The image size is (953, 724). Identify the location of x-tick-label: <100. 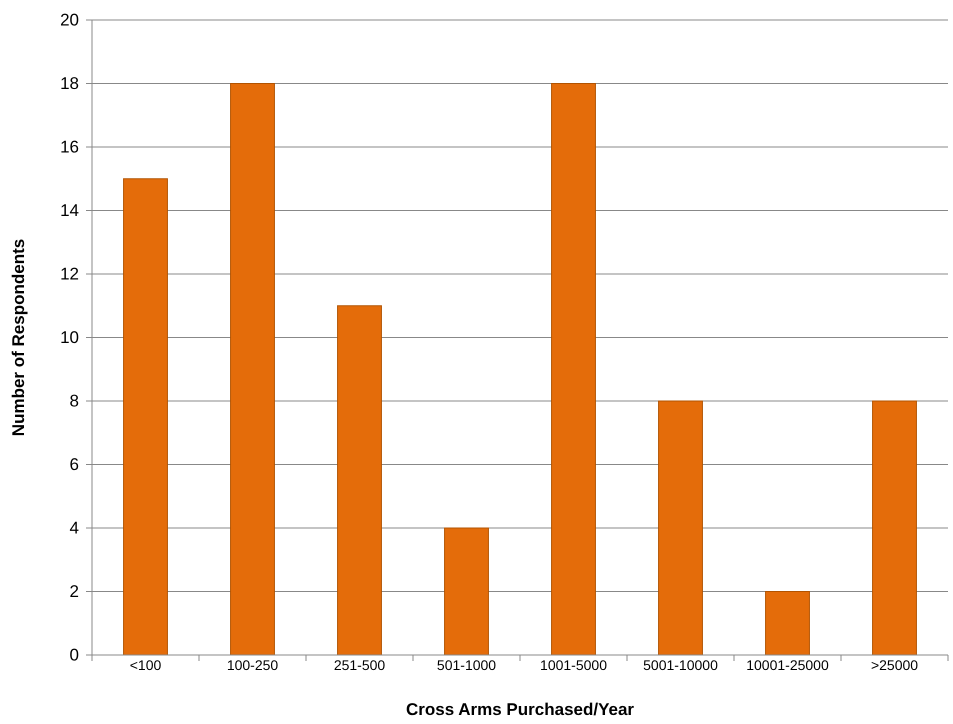
(146, 665).